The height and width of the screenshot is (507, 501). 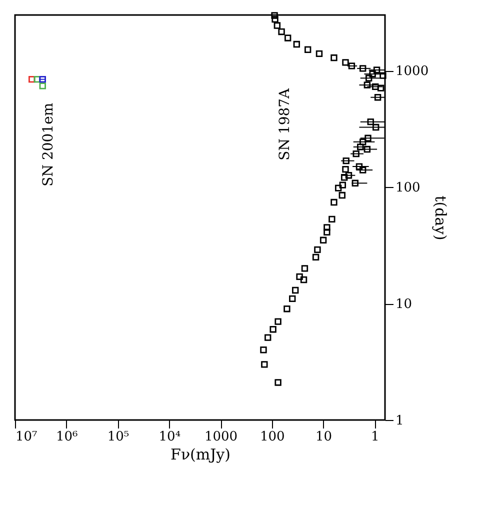 What do you see at coordinates (118, 437) in the screenshot?
I see `x-tick-label: 10⁵` at bounding box center [118, 437].